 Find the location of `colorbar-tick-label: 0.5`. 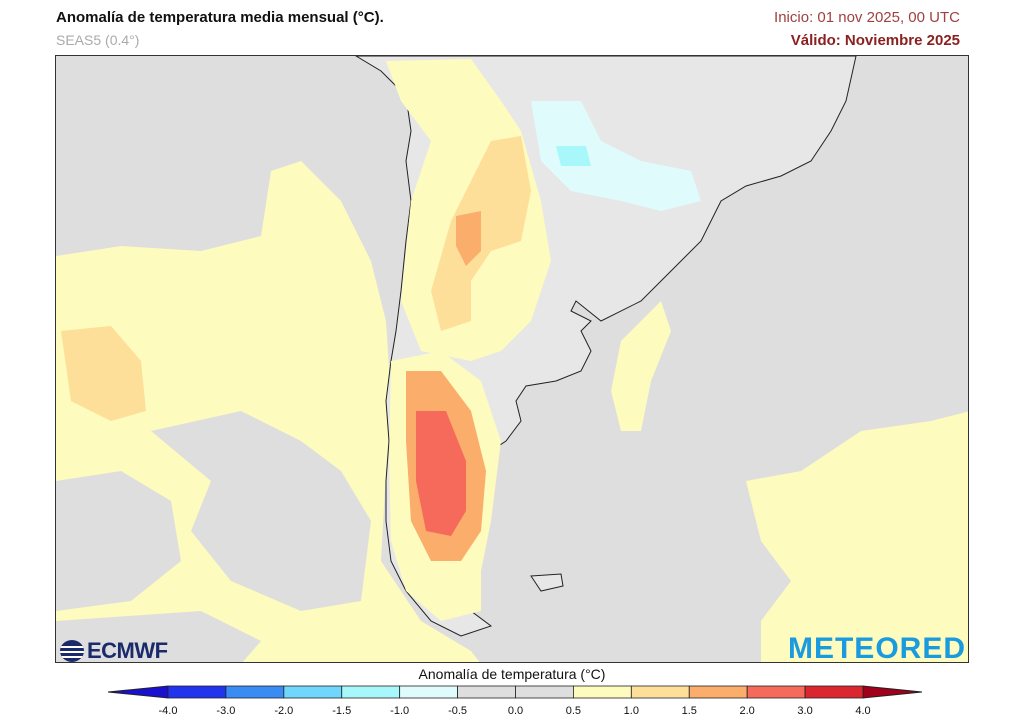

colorbar-tick-label: 0.5 is located at coordinates (573, 711).